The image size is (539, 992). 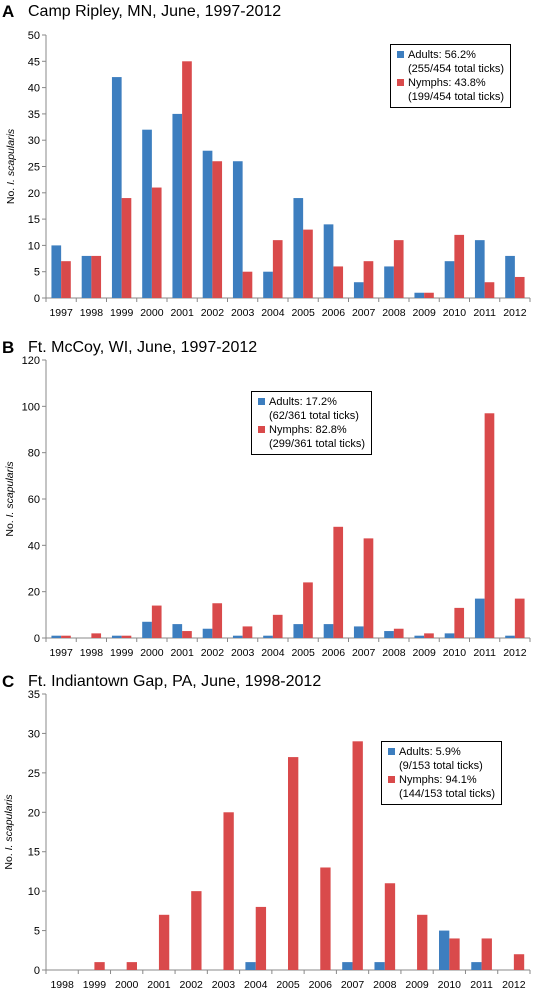 I want to click on x-tick-label: 2008, so click(x=394, y=653).